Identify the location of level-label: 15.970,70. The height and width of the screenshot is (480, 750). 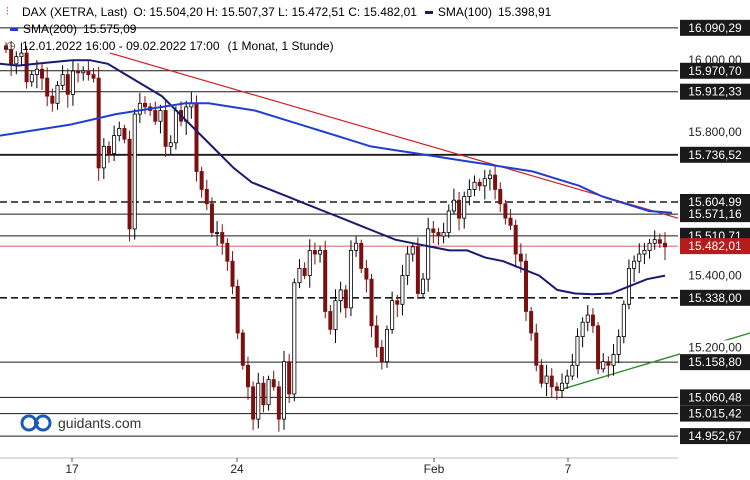
(715, 71).